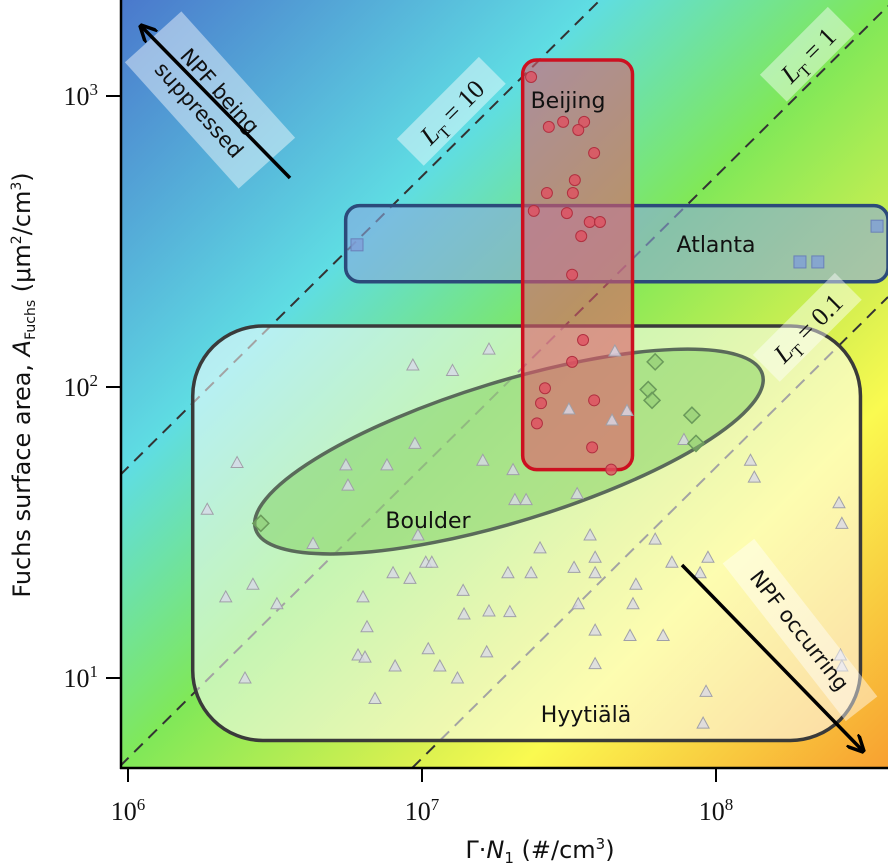 The height and width of the screenshot is (865, 892). I want to click on region-beijing, so click(577, 265).